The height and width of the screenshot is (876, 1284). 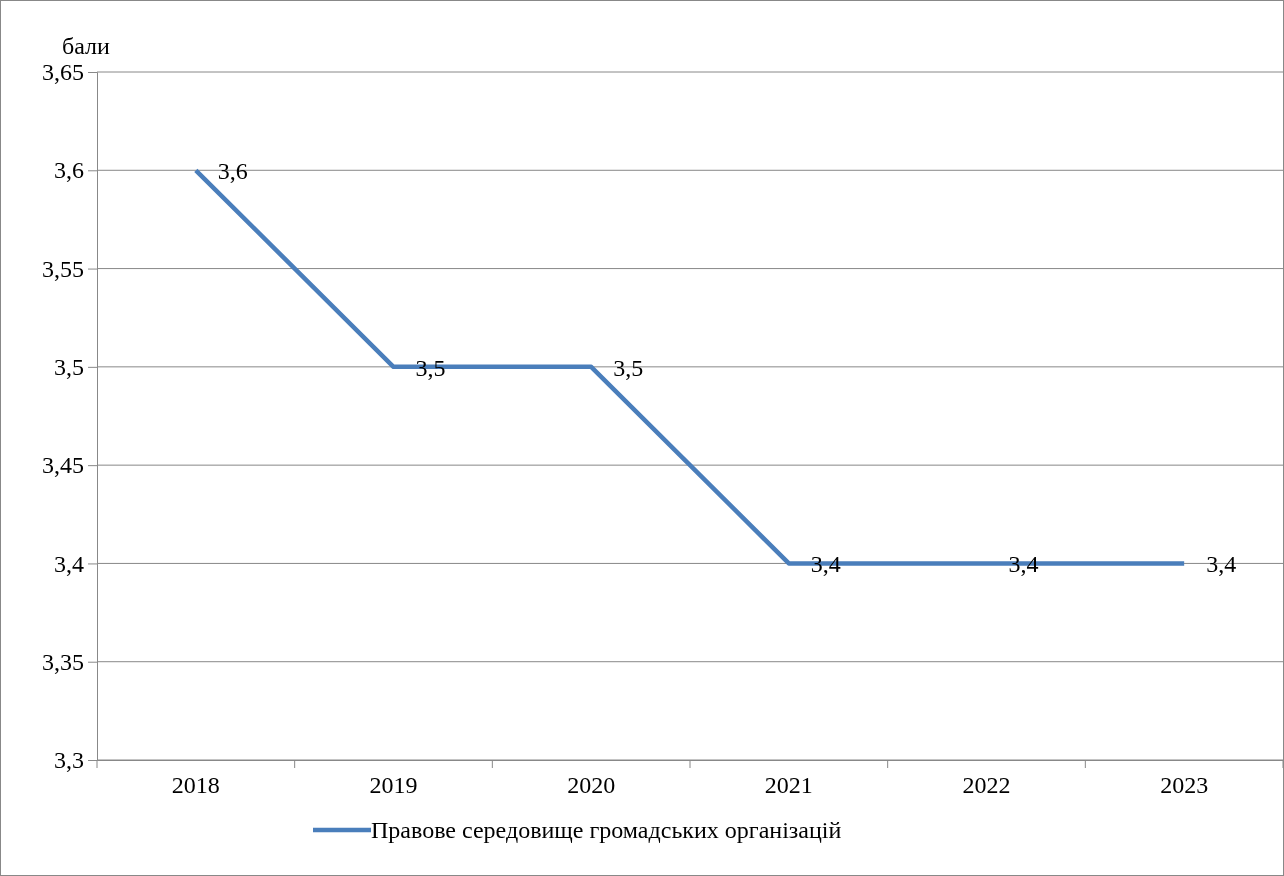 I want to click on y-tick-label: 3,45, so click(x=63, y=465).